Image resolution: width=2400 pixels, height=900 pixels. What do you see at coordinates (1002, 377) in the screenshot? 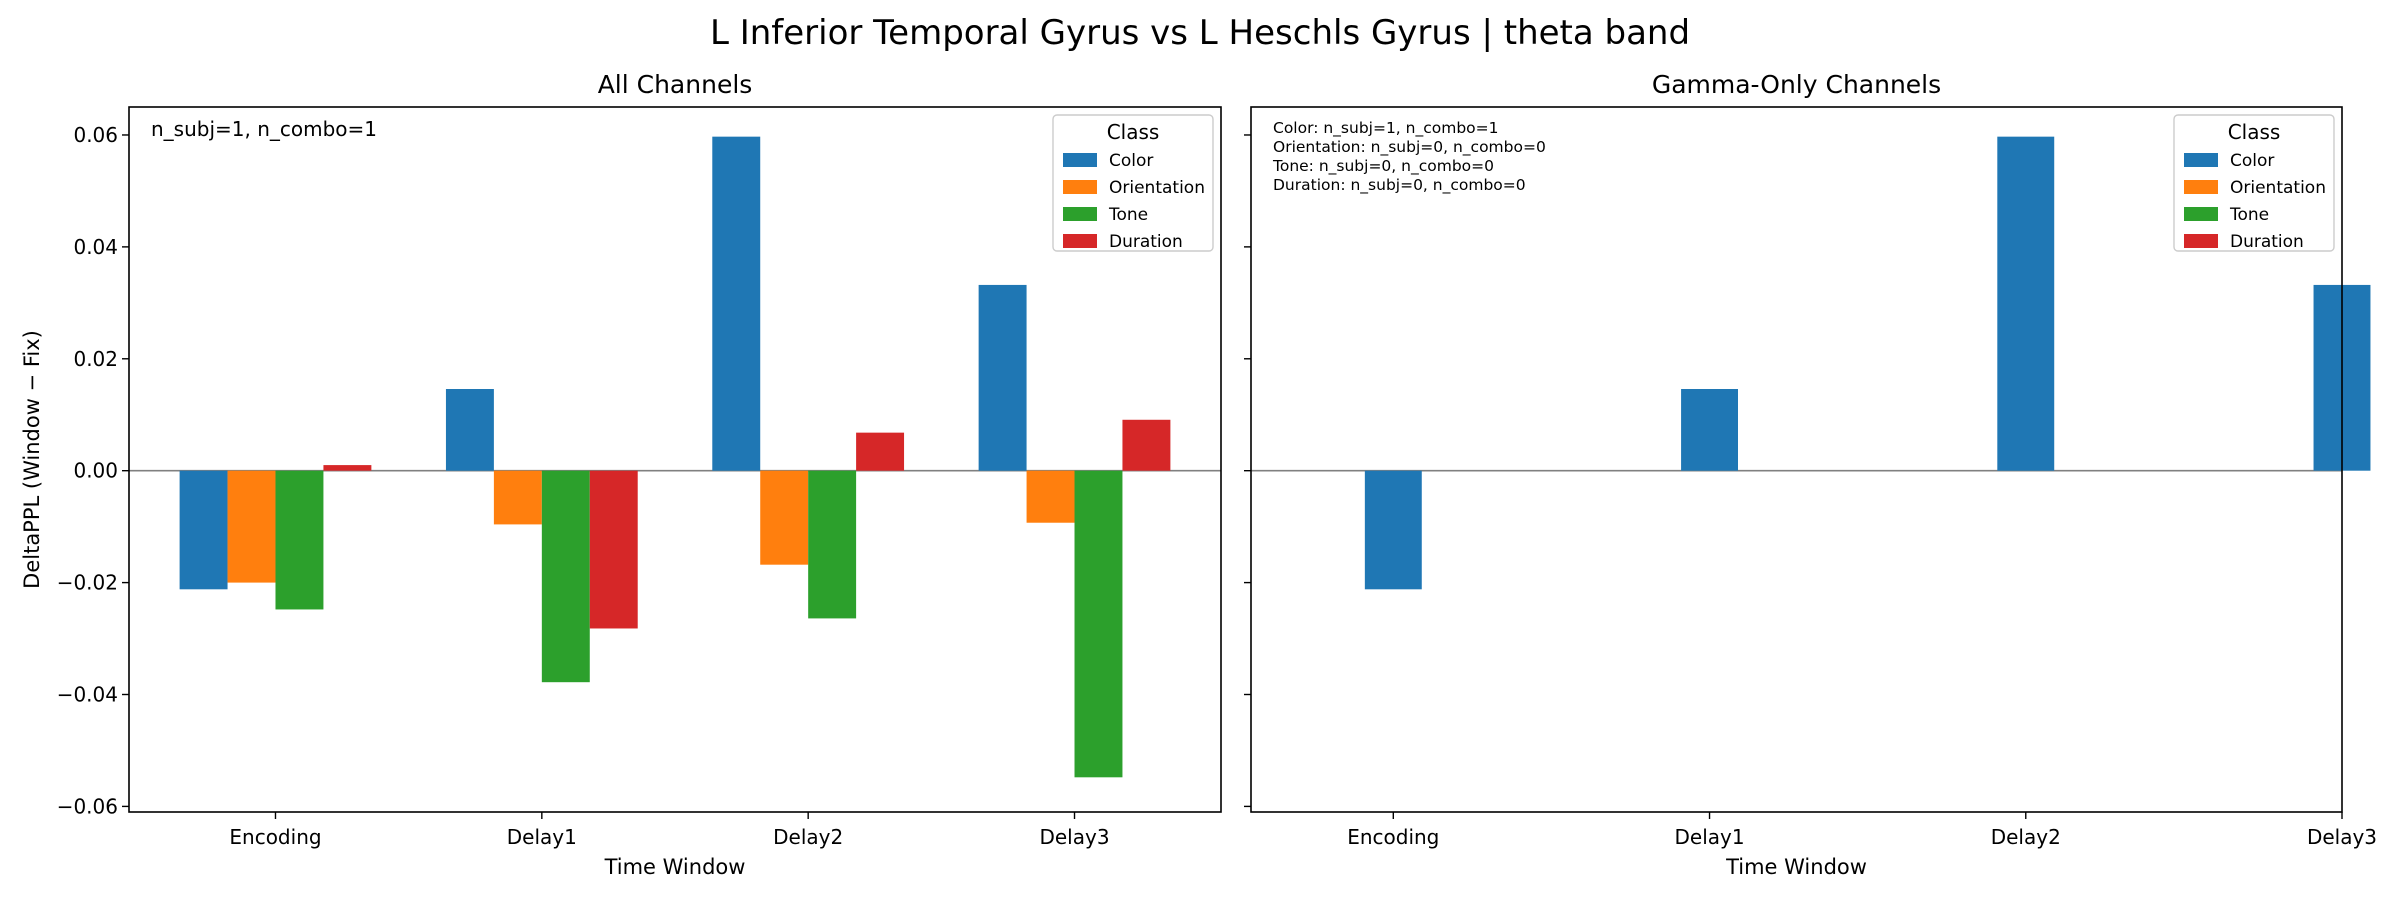
I see `bar-color-delay3` at bounding box center [1002, 377].